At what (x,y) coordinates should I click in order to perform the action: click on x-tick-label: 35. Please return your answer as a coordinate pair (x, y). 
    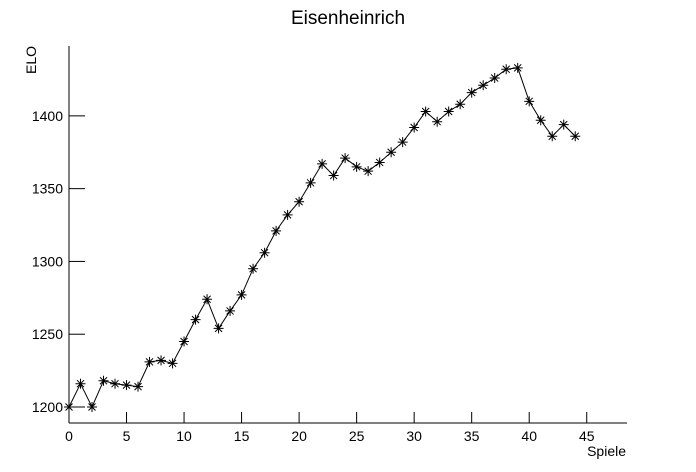
    Looking at the image, I should click on (472, 436).